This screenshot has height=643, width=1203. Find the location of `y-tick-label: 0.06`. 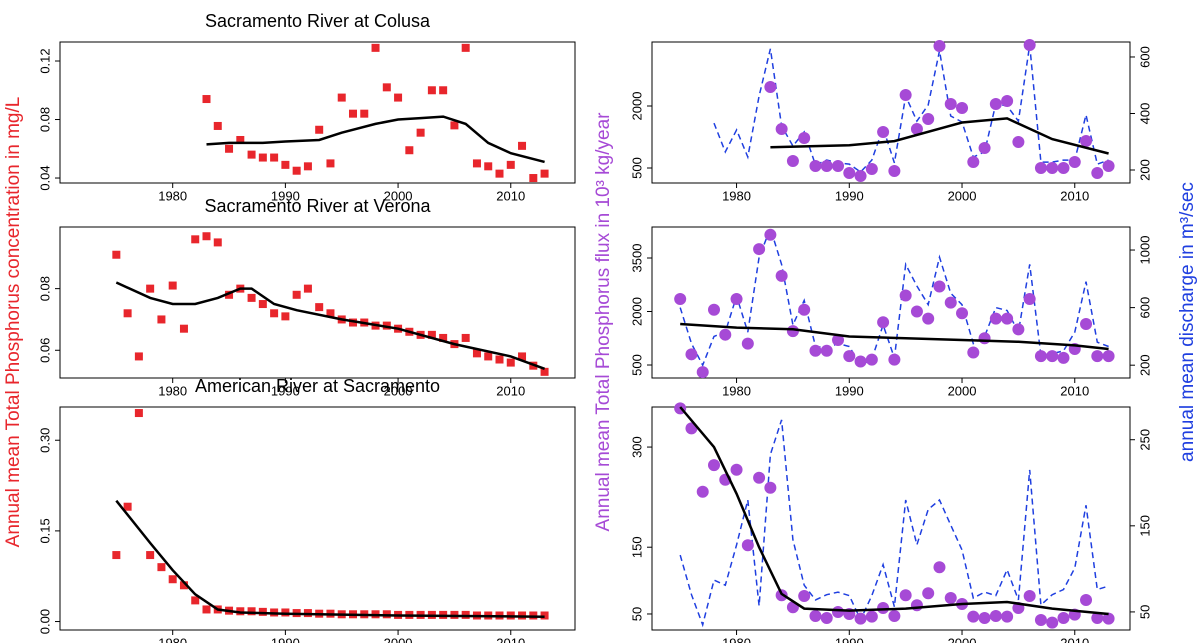

y-tick-label: 0.06 is located at coordinates (44, 350).